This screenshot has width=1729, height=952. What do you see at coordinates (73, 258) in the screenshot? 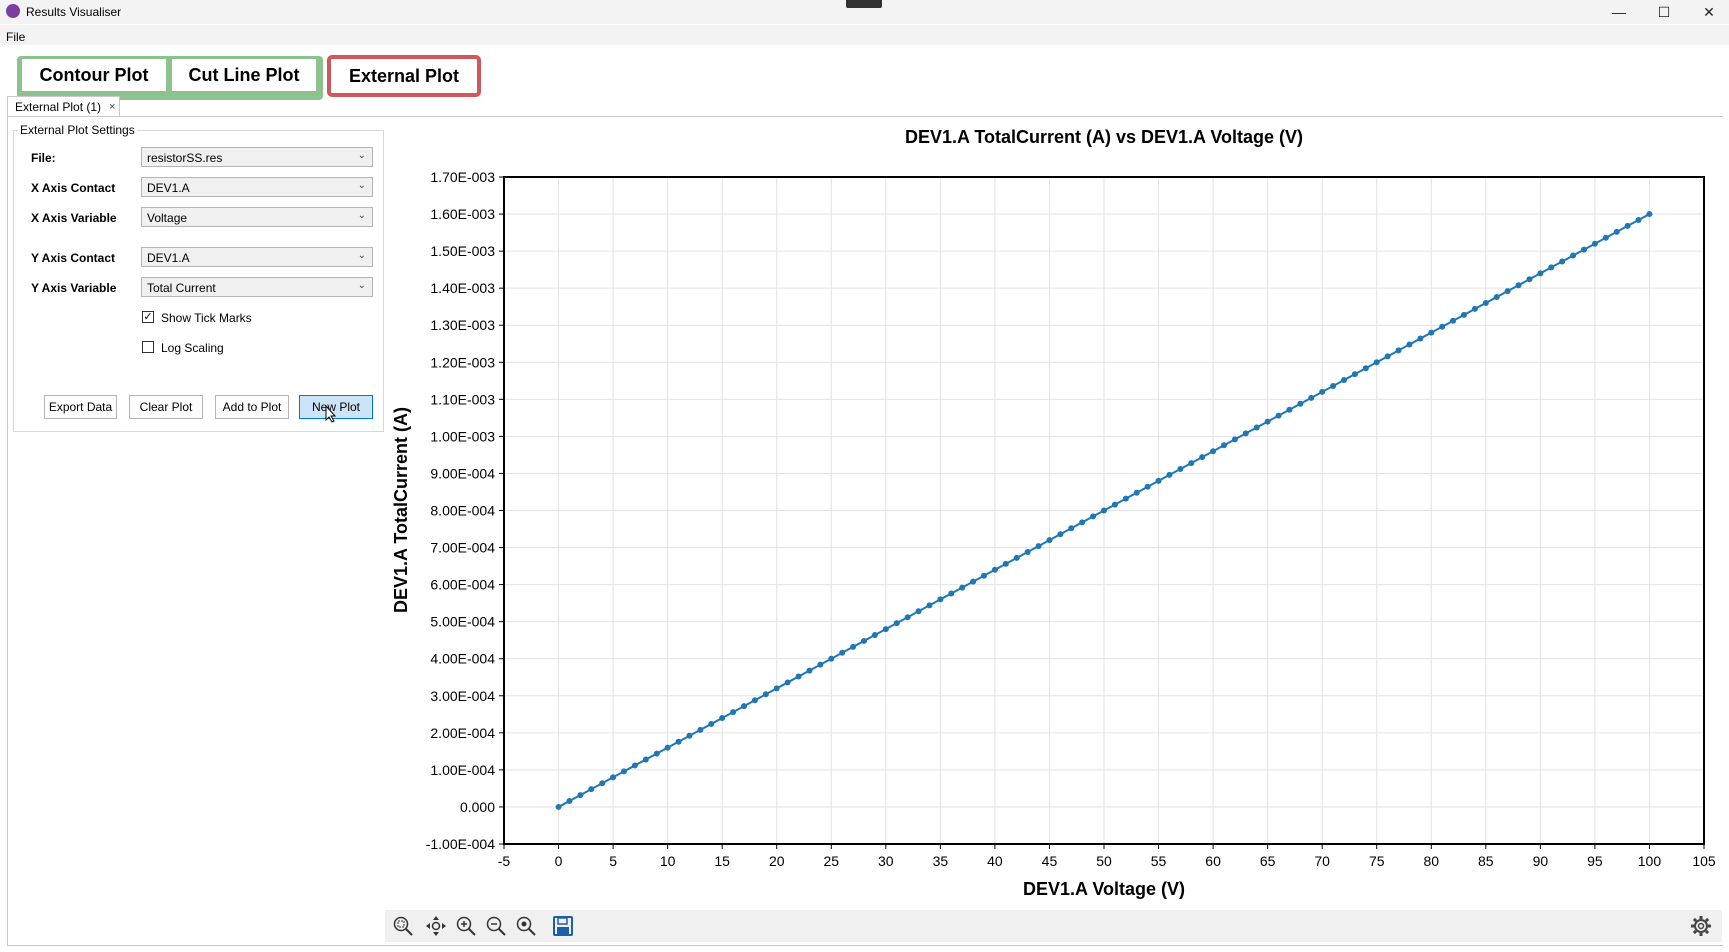
I see `y-axis-contact-label: Y Axis Contact` at bounding box center [73, 258].